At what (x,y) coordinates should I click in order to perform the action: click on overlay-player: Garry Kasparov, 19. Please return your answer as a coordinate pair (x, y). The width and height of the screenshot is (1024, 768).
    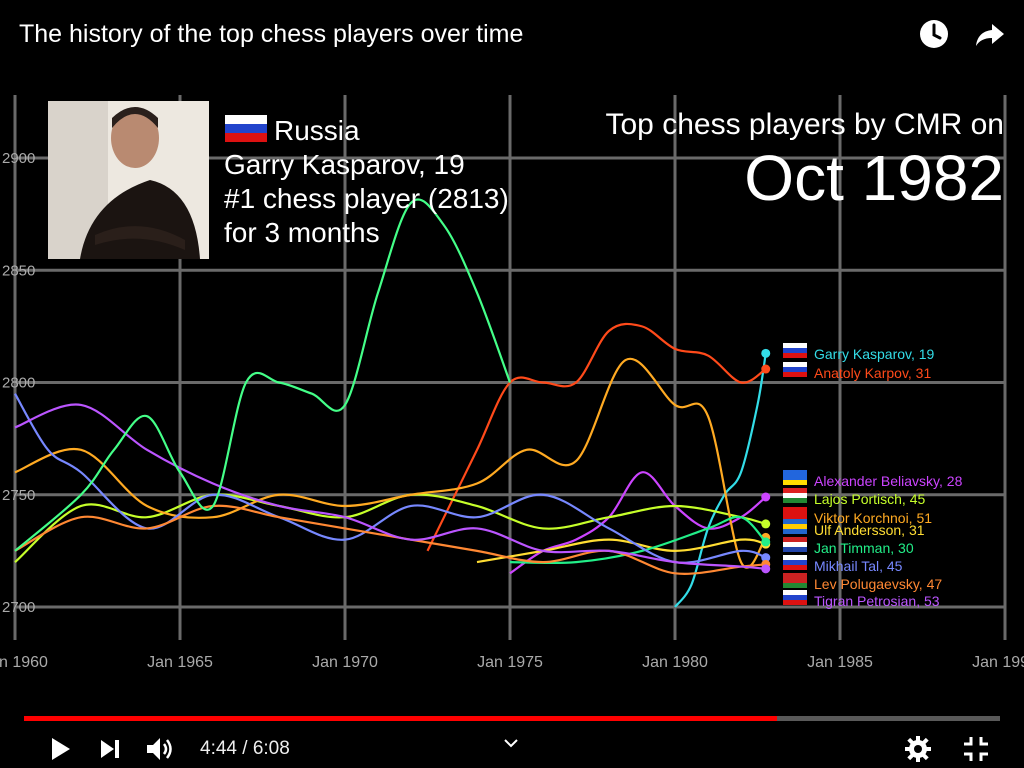
    Looking at the image, I should click on (344, 164).